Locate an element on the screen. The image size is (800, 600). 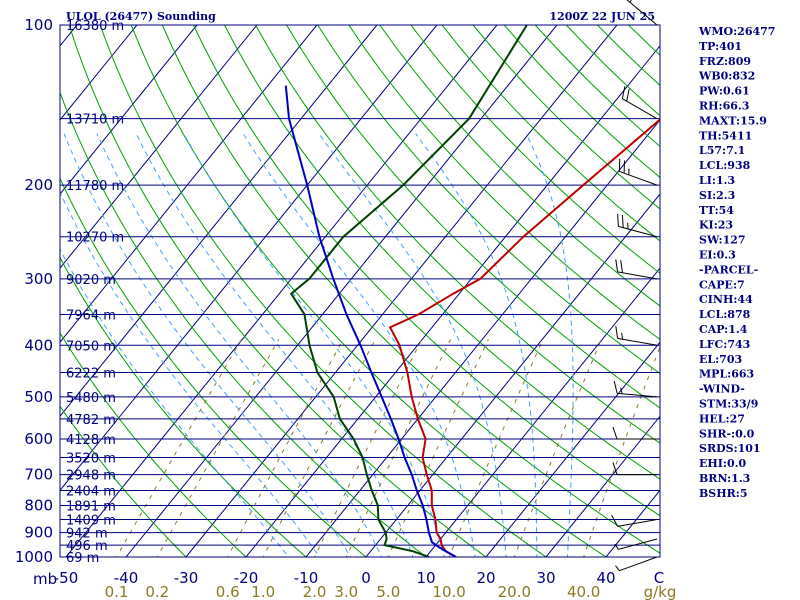
index-line: HEL:27 is located at coordinates (722, 418).